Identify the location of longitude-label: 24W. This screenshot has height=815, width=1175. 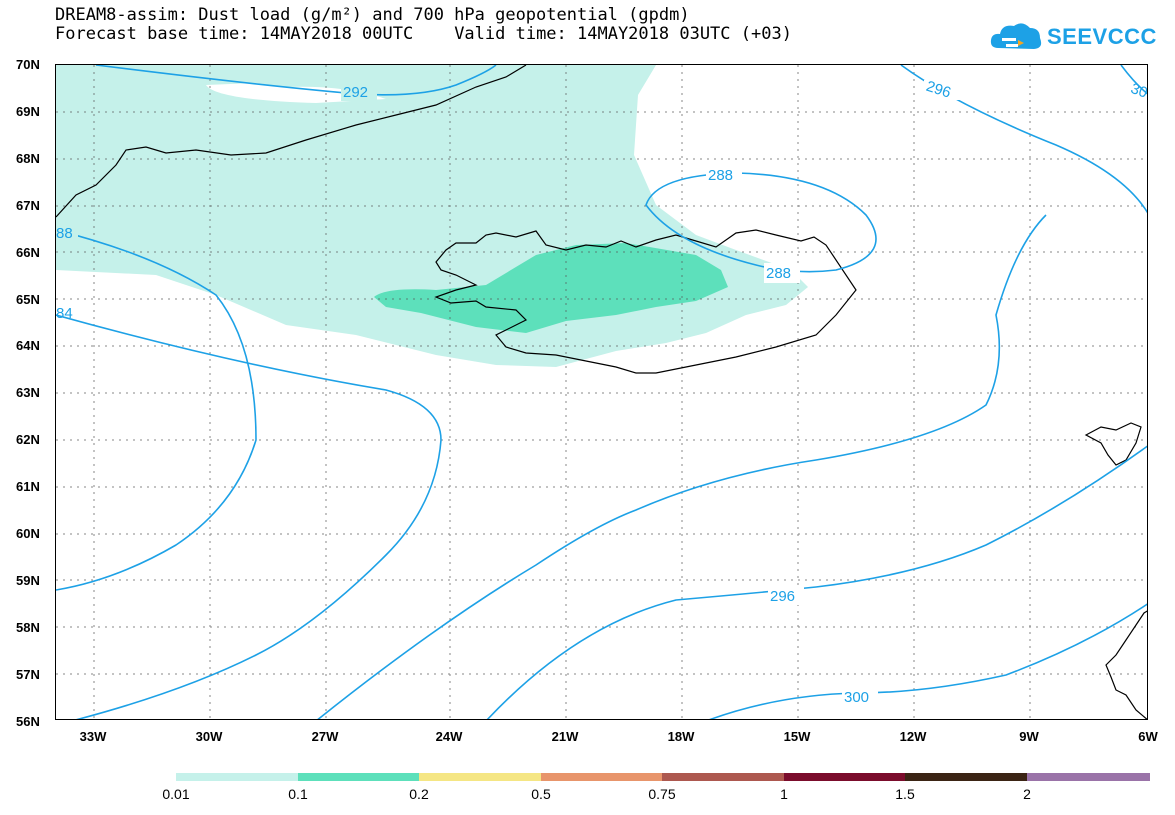
(449, 736).